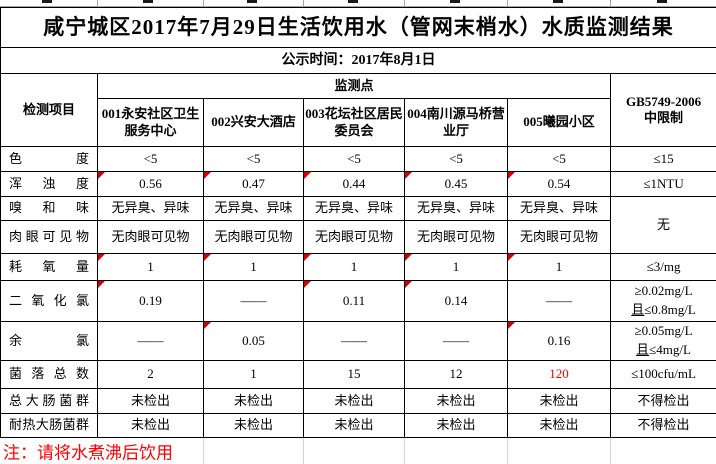 This screenshot has height=464, width=716. Describe the element at coordinates (559, 374) in the screenshot. I see `value-cell: 120` at that location.